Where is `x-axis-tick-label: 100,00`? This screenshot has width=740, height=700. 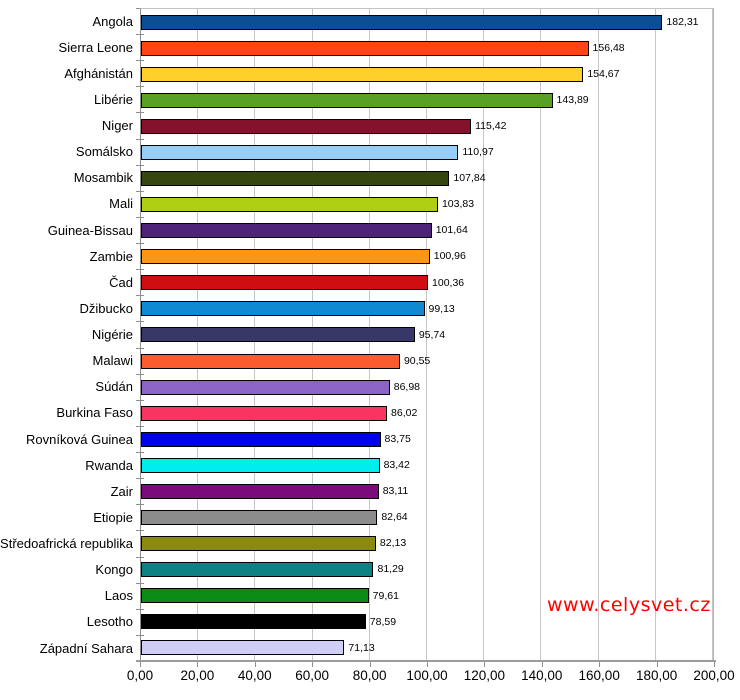
x-axis-tick-label: 100,00 is located at coordinates (427, 675).